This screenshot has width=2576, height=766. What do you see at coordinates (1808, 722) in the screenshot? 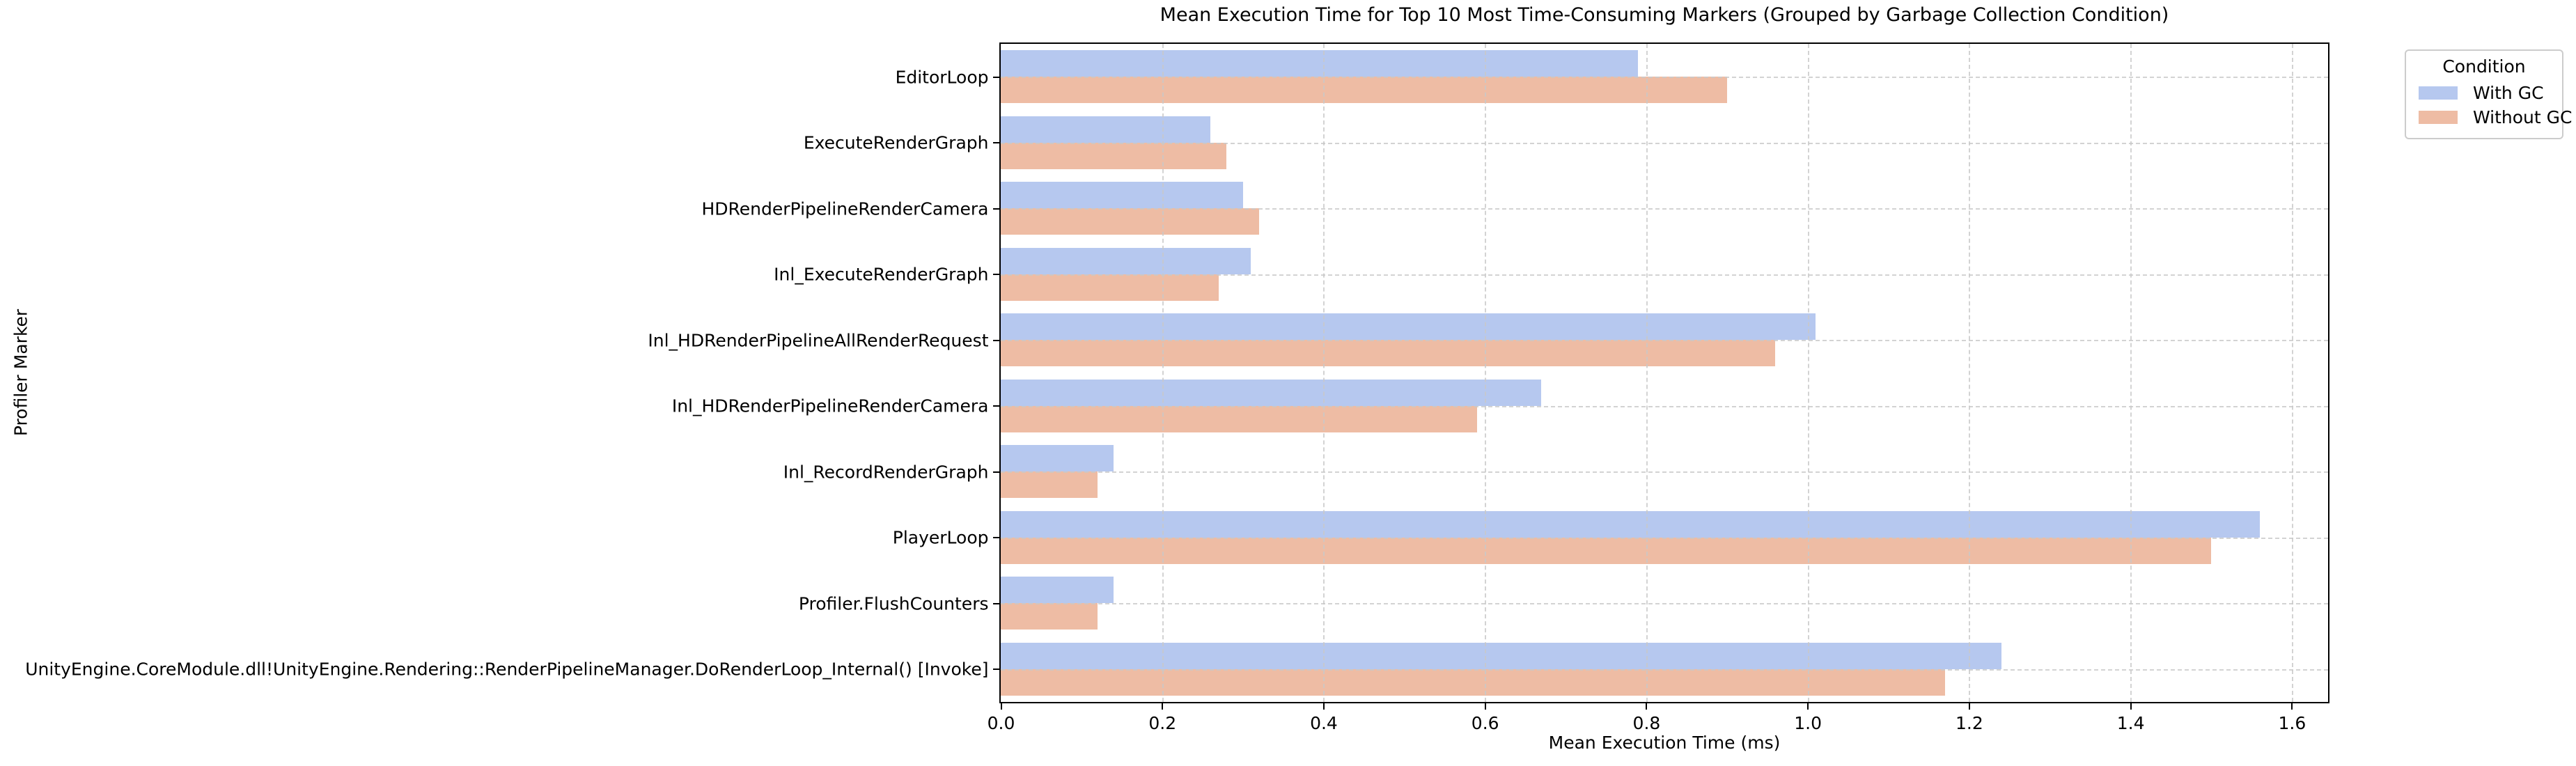
I see `x-tick-label: 1.0` at bounding box center [1808, 722].